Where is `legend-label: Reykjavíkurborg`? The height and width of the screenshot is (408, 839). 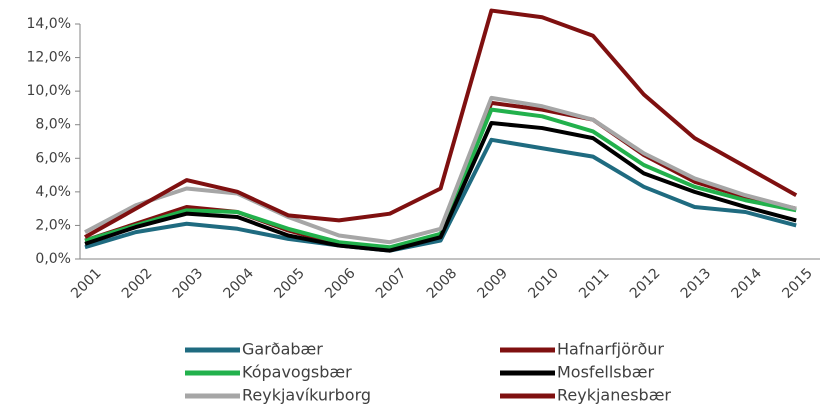
legend-label: Reykjavíkurborg is located at coordinates (306, 395).